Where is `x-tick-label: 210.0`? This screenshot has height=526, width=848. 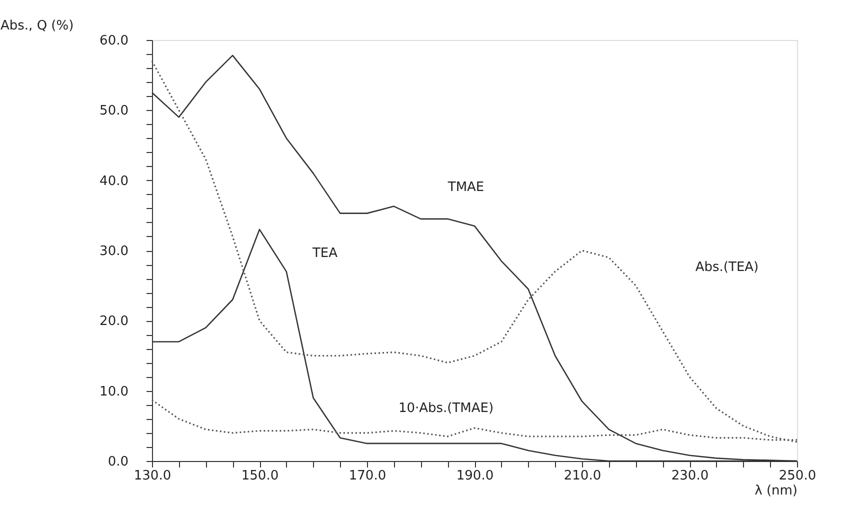
x-tick-label: 210.0 is located at coordinates (583, 476).